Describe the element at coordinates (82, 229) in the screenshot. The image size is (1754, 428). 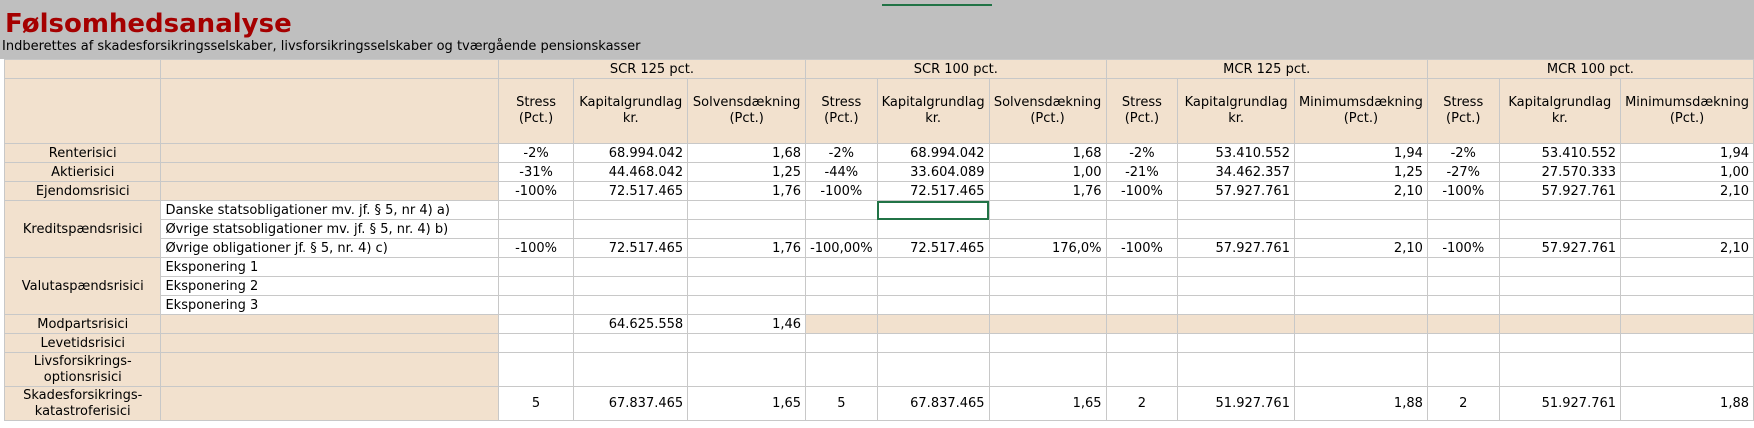
I see `risk-label: Kreditspændsrisici` at that location.